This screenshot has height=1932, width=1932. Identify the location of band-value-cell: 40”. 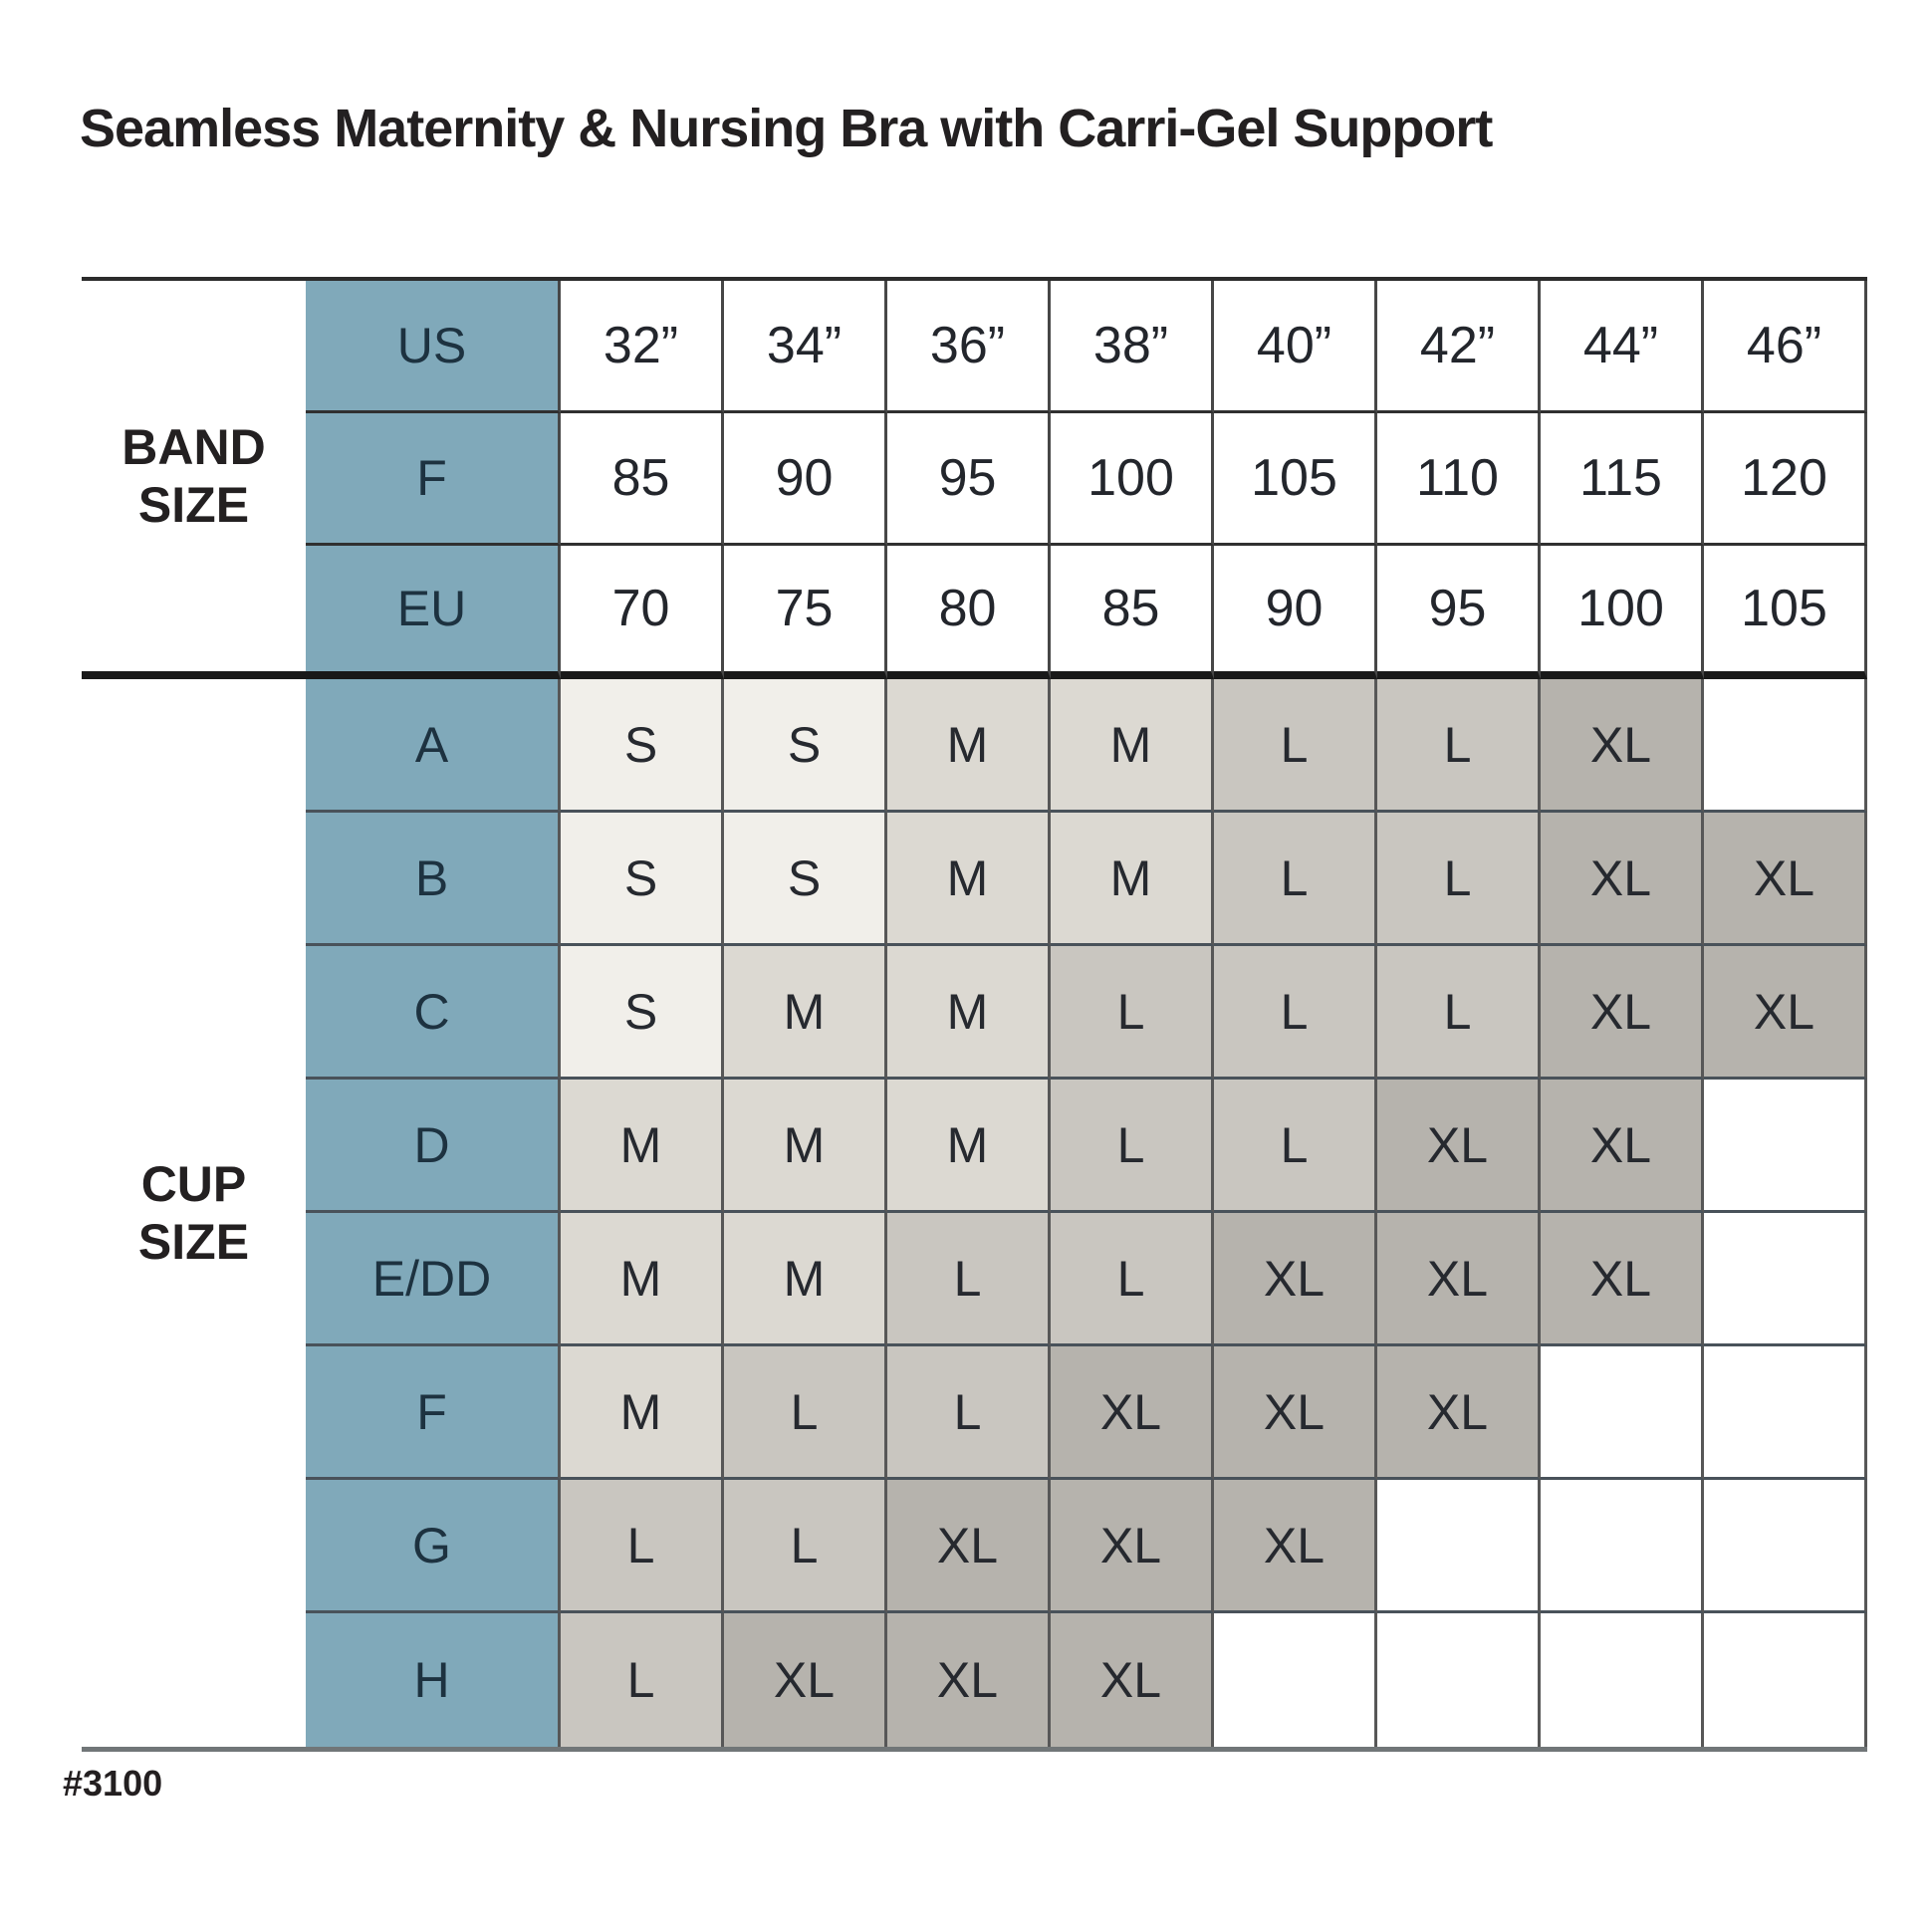
(1296, 347).